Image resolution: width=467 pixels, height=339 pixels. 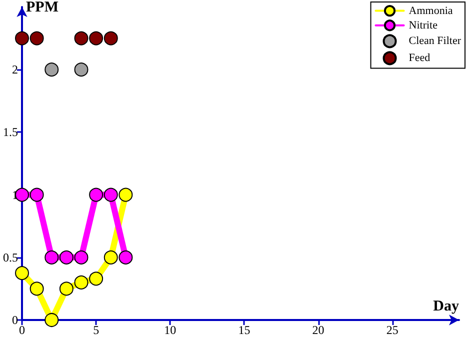 What do you see at coordinates (318, 330) in the screenshot?
I see `x-tick-label: 20` at bounding box center [318, 330].